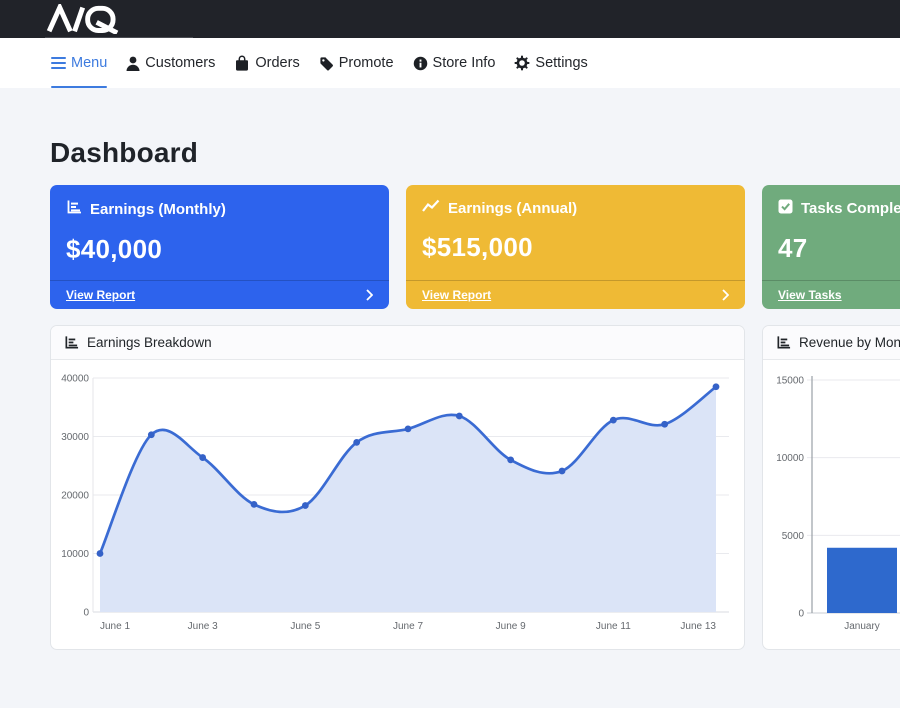  What do you see at coordinates (119, 37) in the screenshot?
I see `brand-underline` at bounding box center [119, 37].